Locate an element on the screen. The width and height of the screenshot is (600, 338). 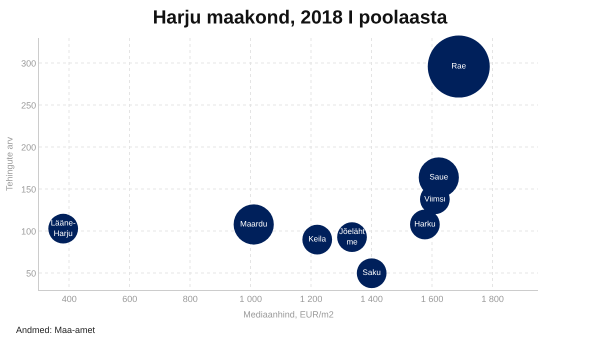
y-tick-label: 50 is located at coordinates (31, 273).